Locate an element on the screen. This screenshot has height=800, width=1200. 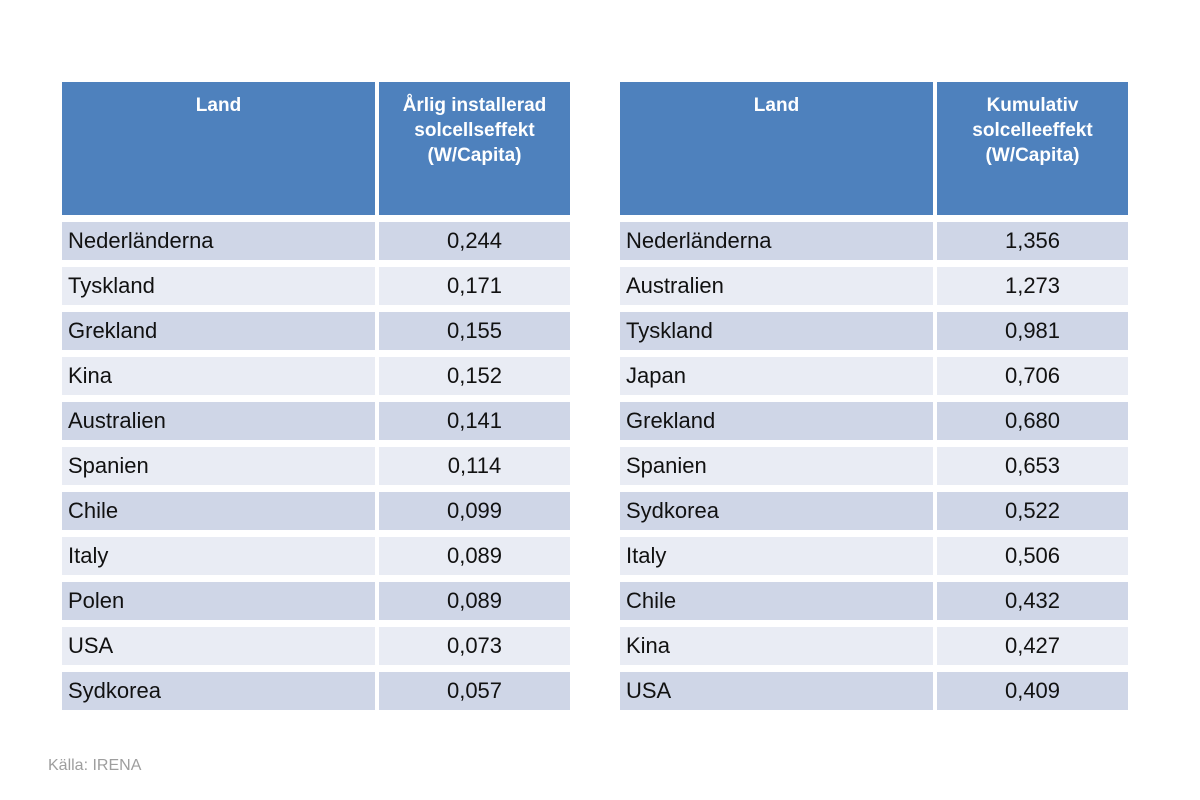
table-row: Grekland 0,155 is located at coordinates (316, 331).